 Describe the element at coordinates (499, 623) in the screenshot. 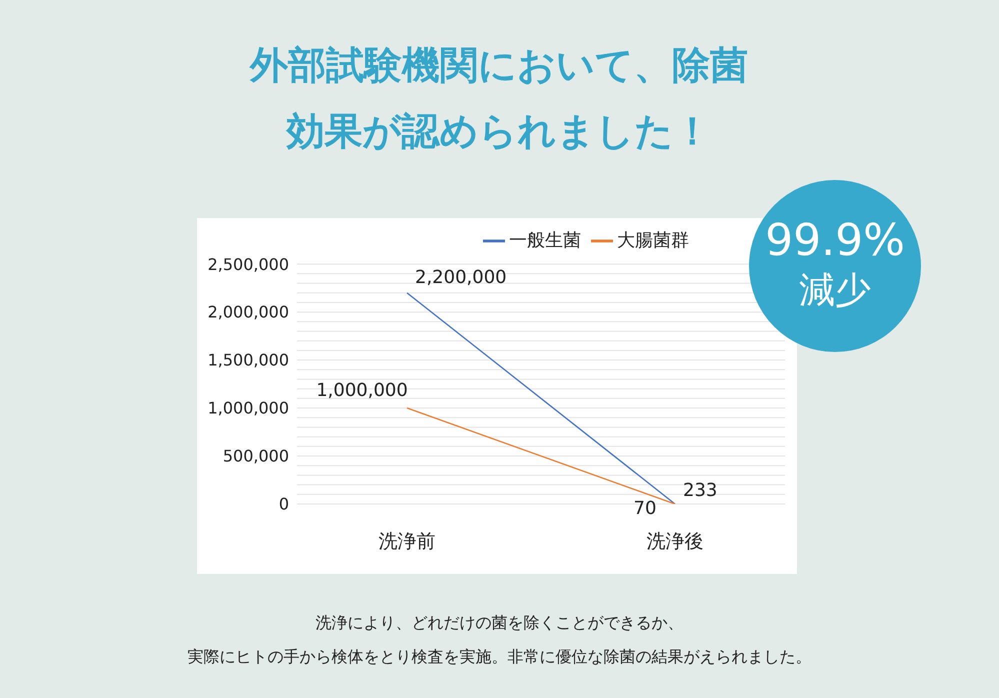

I see `text: 洗浄により、どれだけの菌を除くことができるか、` at that location.